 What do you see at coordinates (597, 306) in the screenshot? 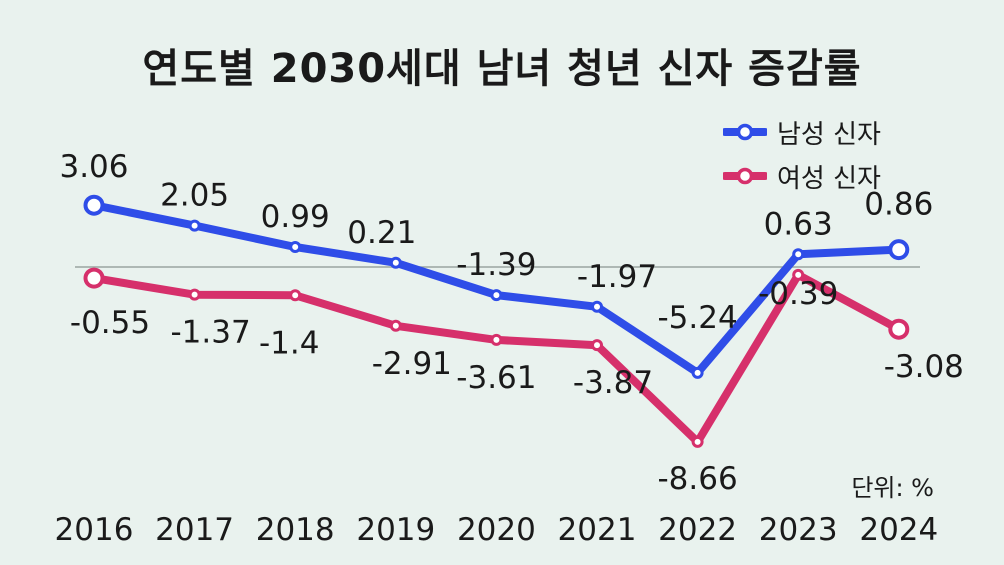
I see `data-point-male-2021` at bounding box center [597, 306].